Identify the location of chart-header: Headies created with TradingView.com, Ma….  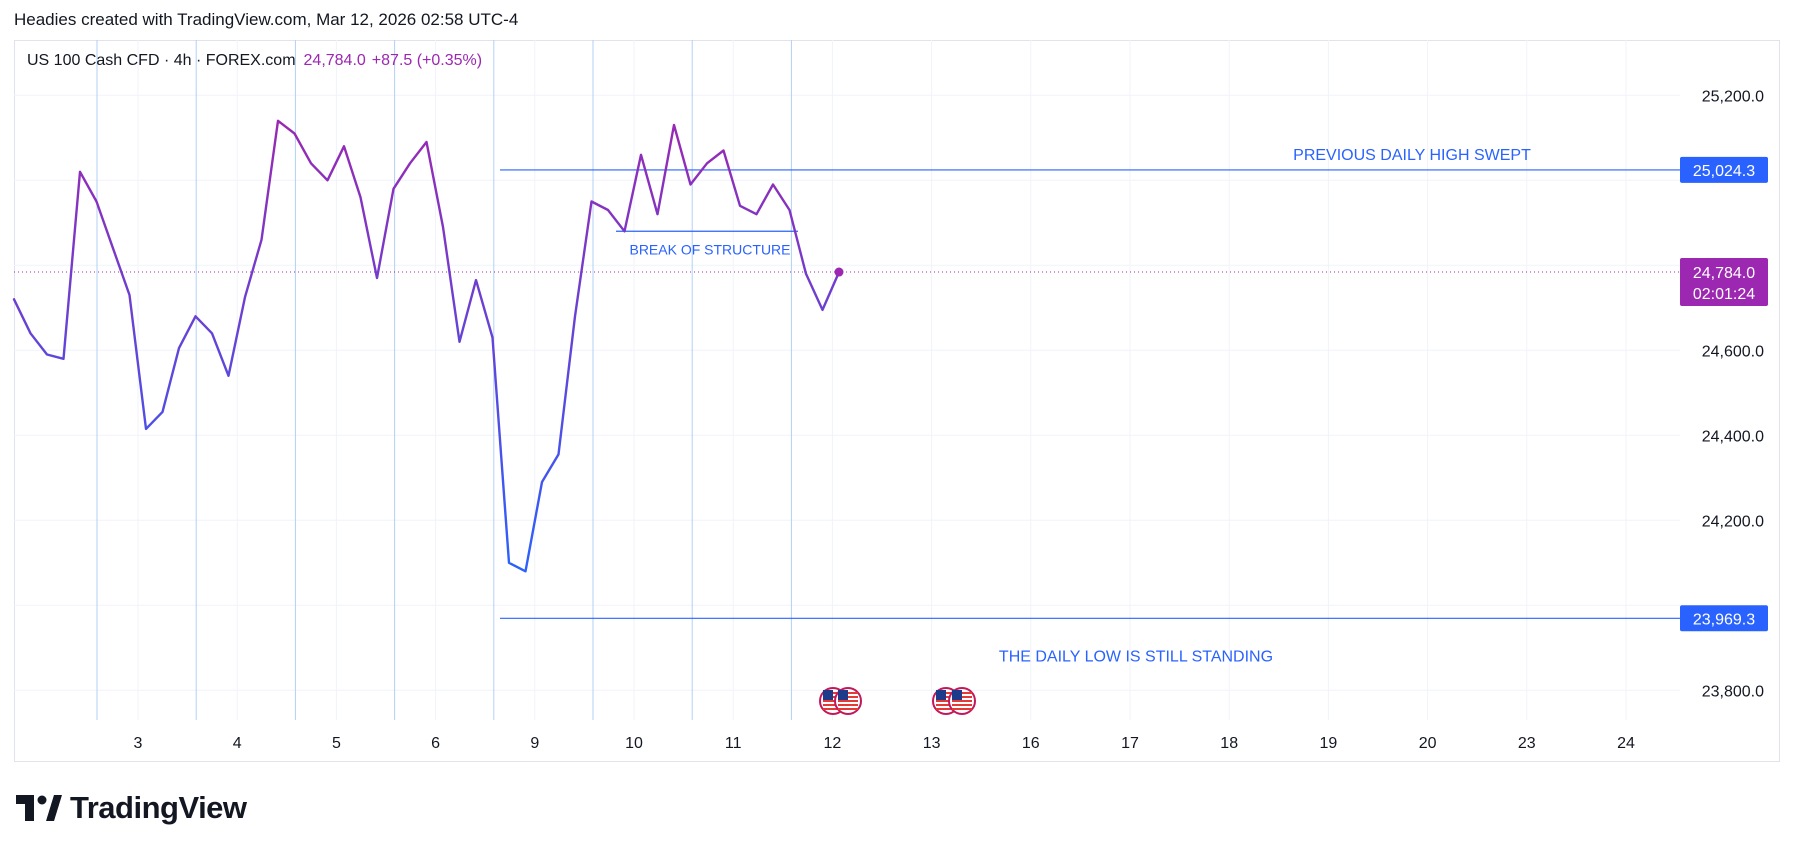
(266, 19).